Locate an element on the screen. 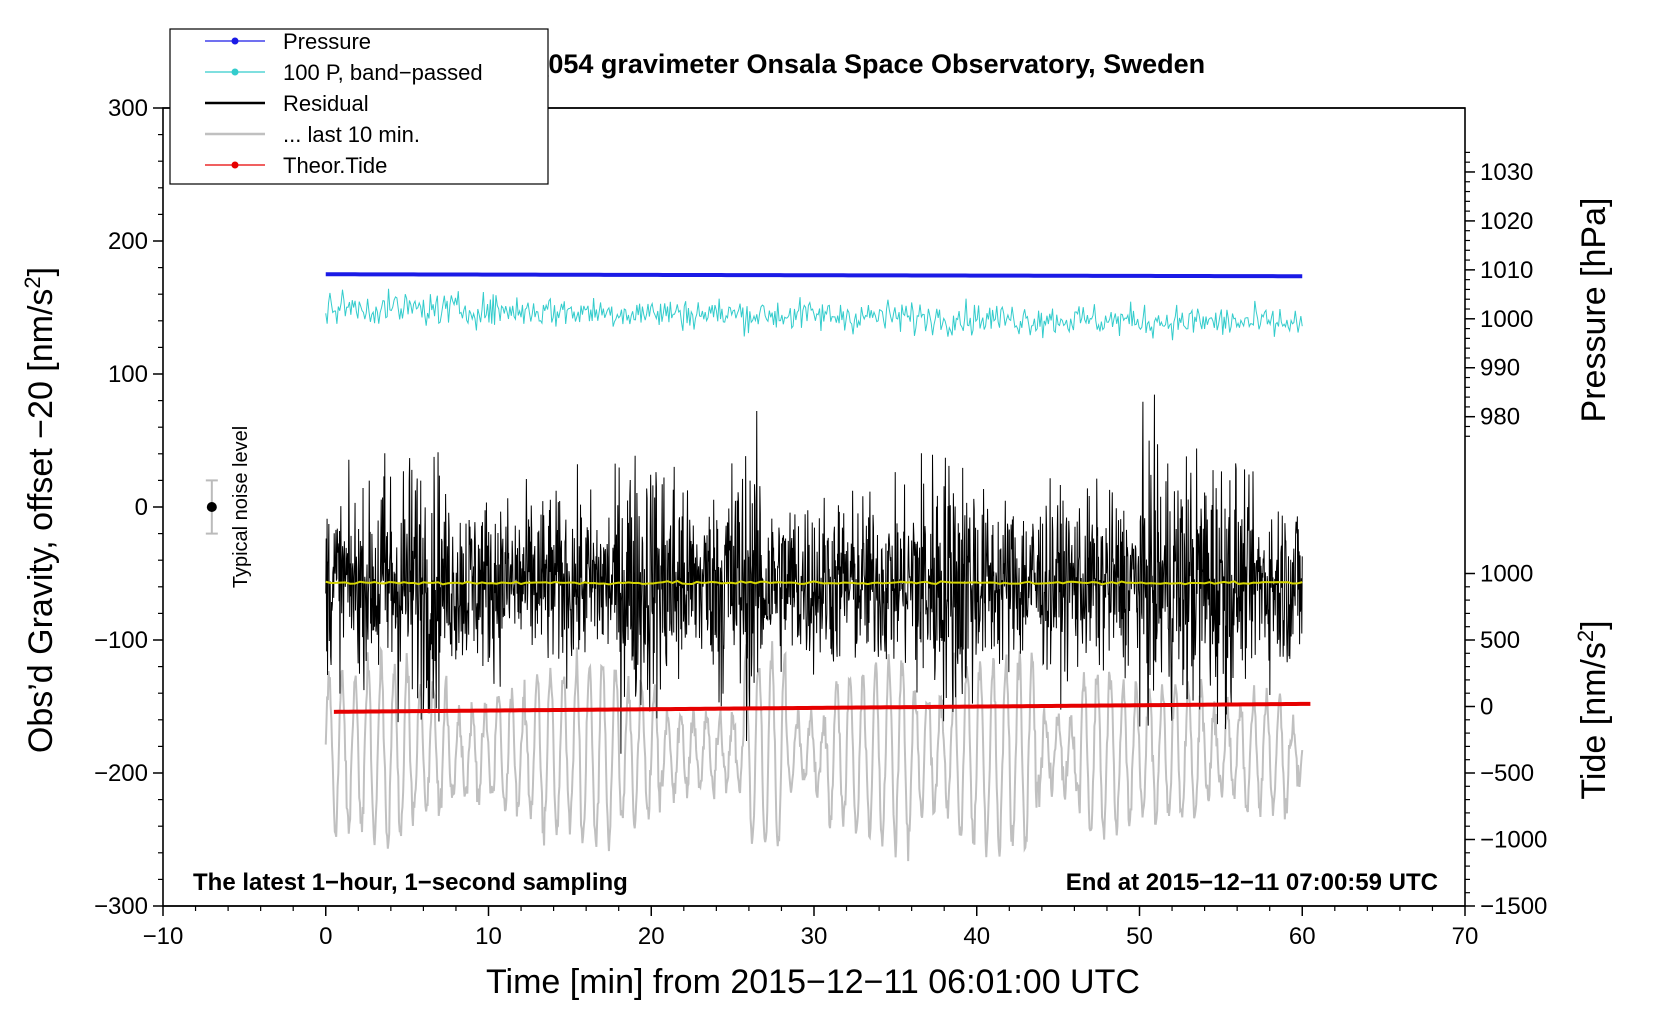  noise-point is located at coordinates (211, 507).